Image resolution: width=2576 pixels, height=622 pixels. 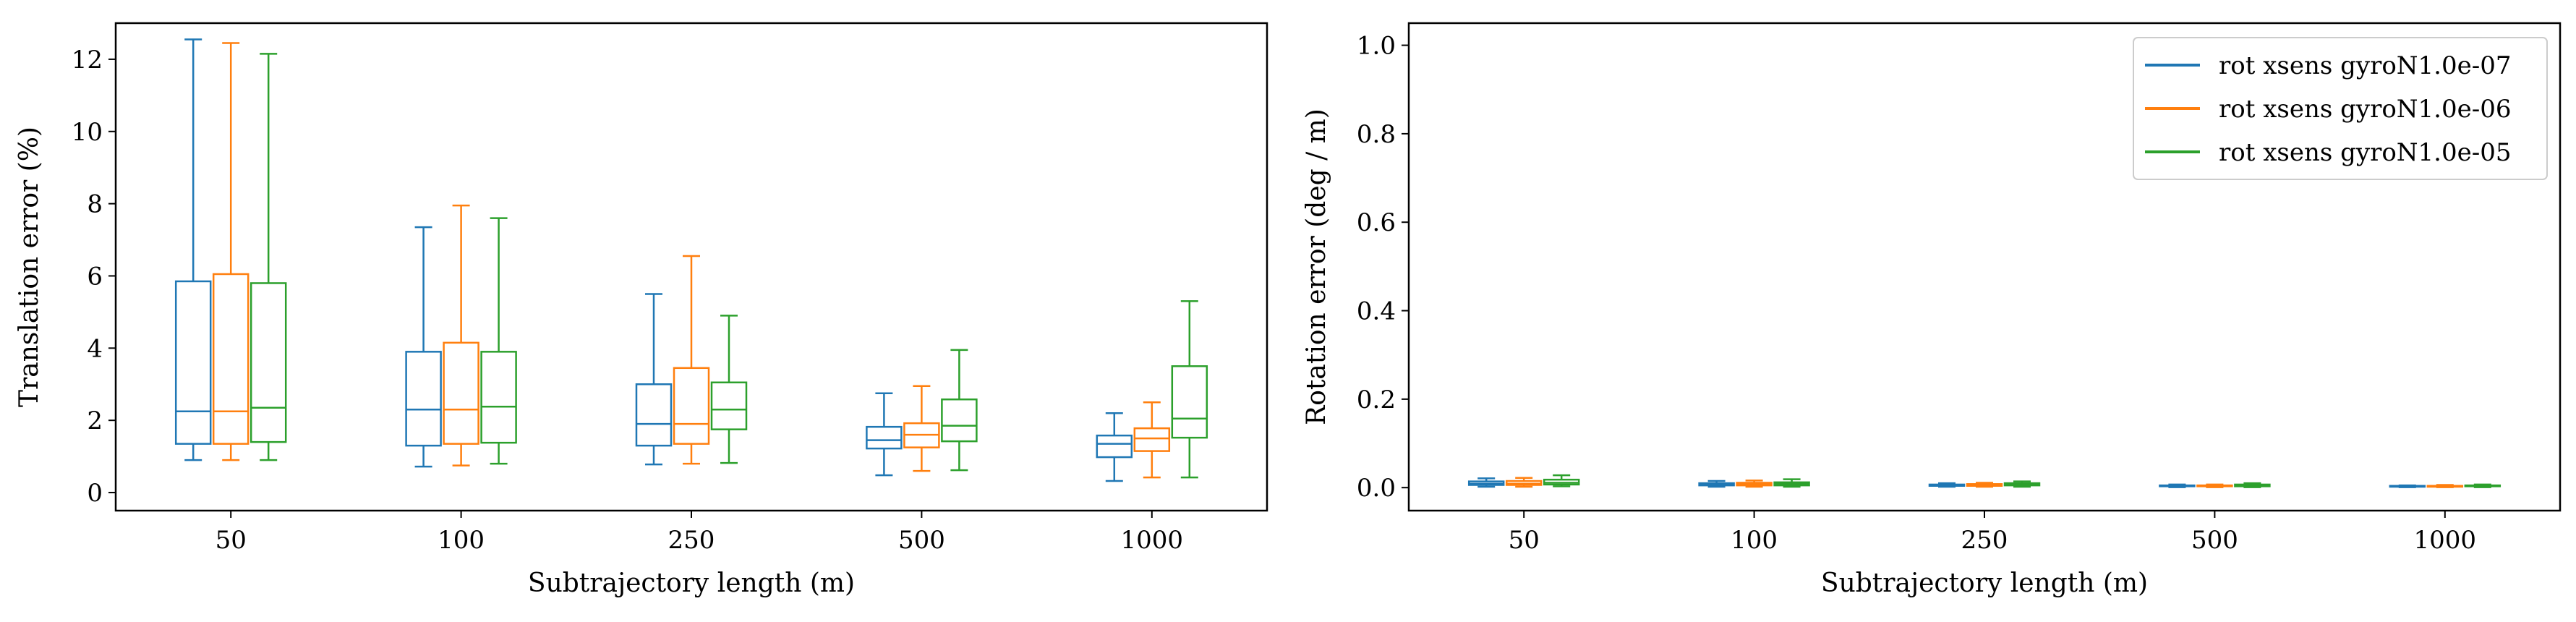 I want to click on y-tick-label: 0.4, so click(x=1376, y=311).